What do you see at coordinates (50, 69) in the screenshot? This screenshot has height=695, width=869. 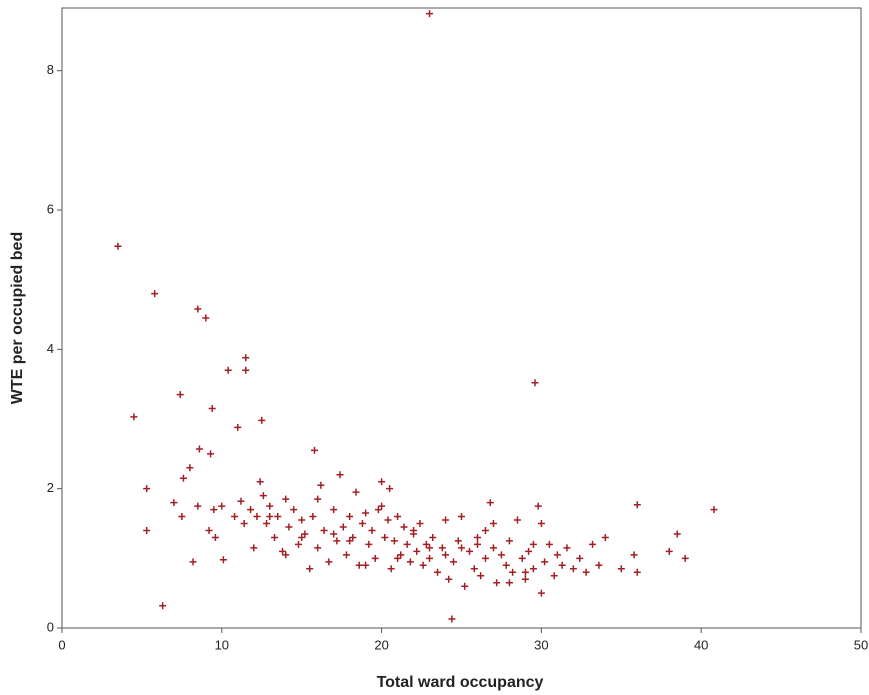 I see `y-tick-label: 8` at bounding box center [50, 69].